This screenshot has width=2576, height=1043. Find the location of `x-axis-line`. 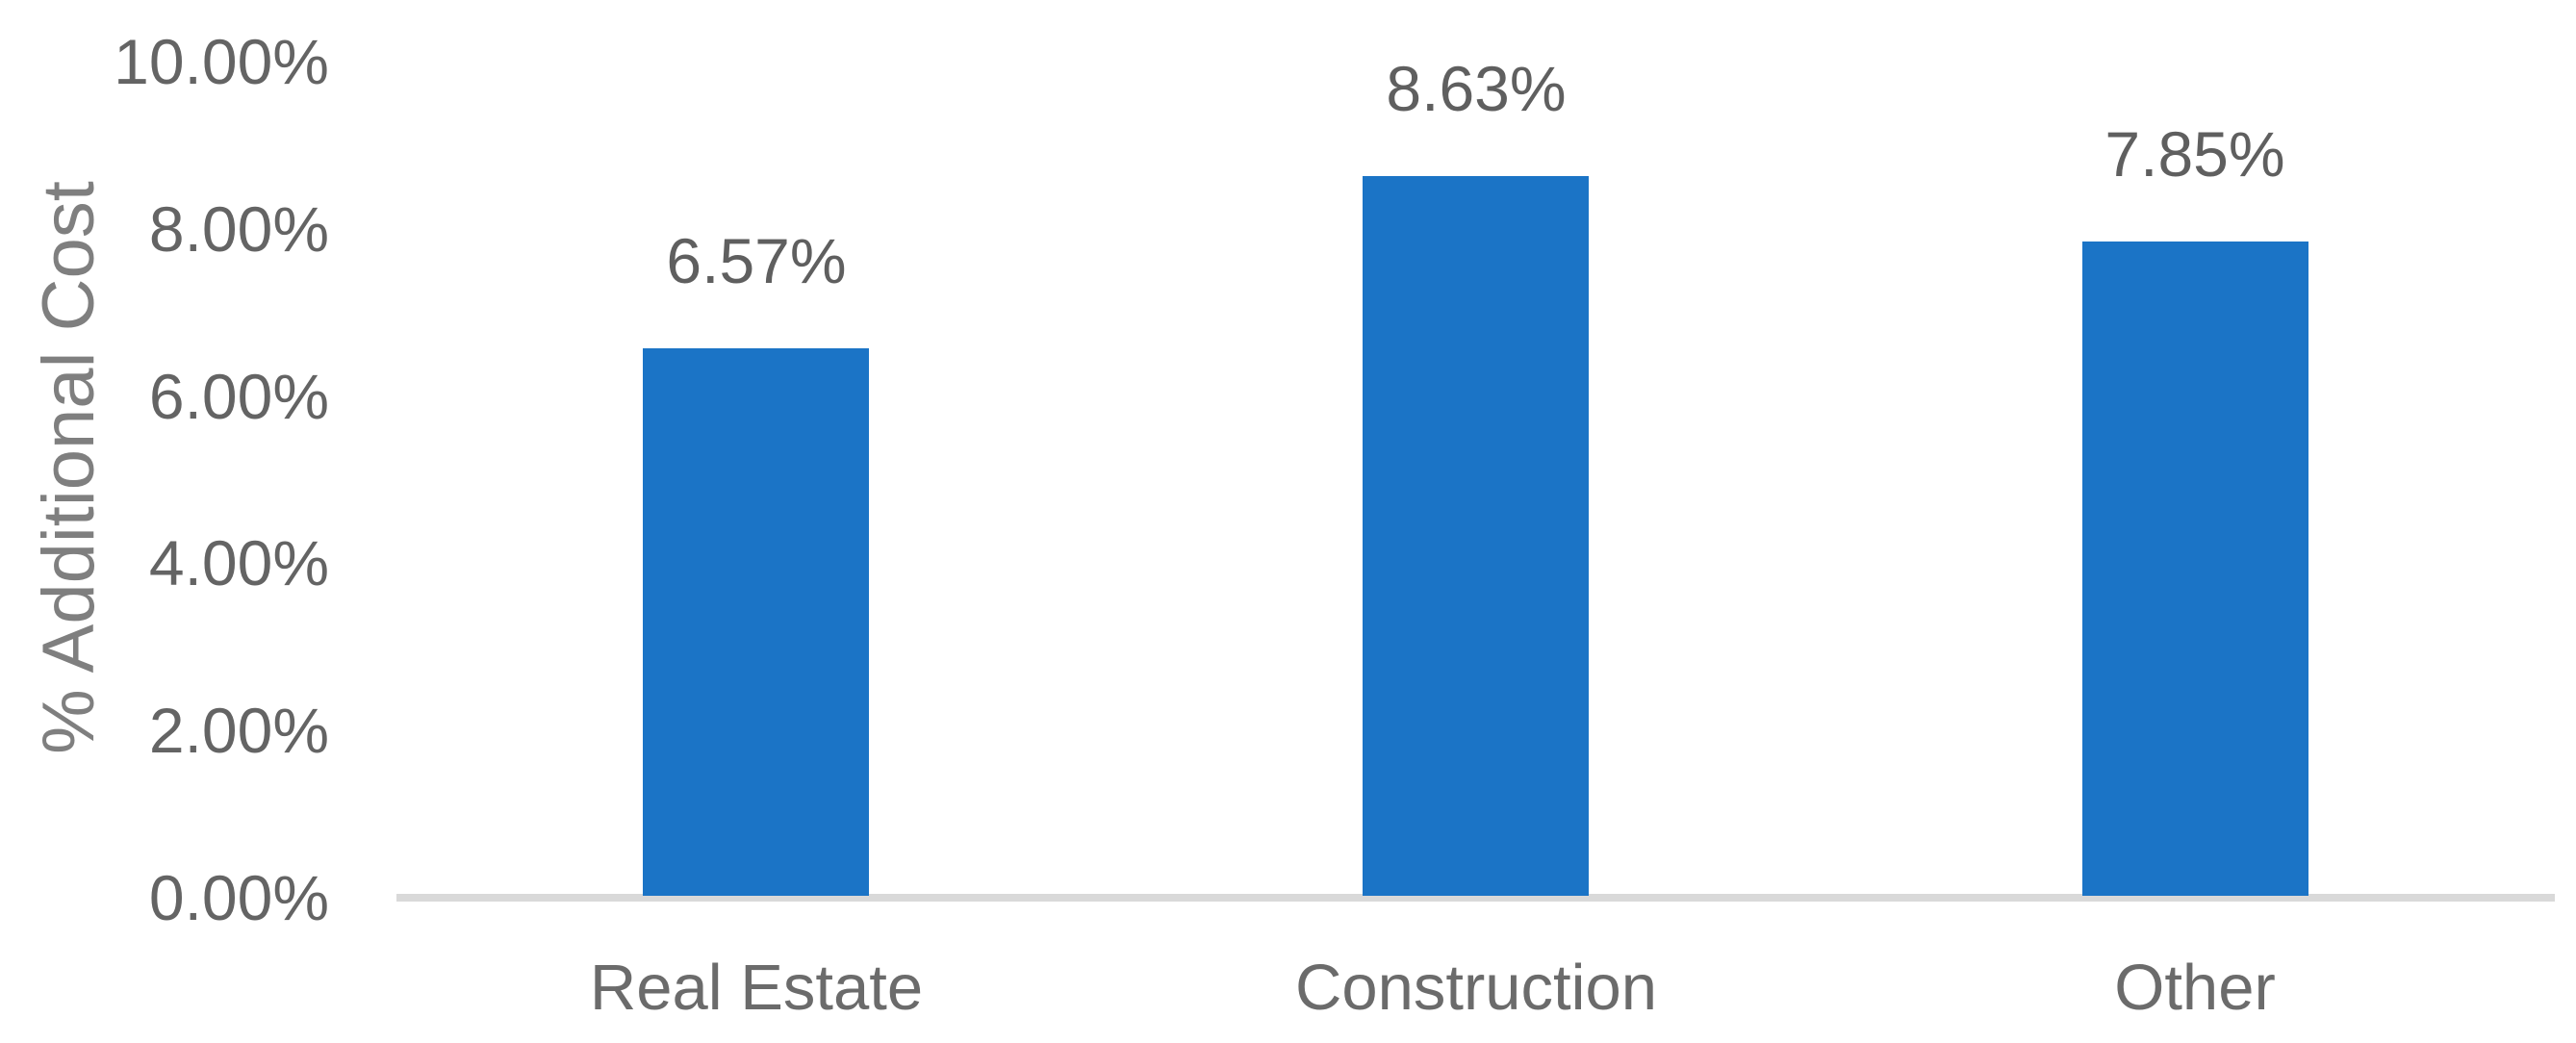

x-axis-line is located at coordinates (1475, 898).